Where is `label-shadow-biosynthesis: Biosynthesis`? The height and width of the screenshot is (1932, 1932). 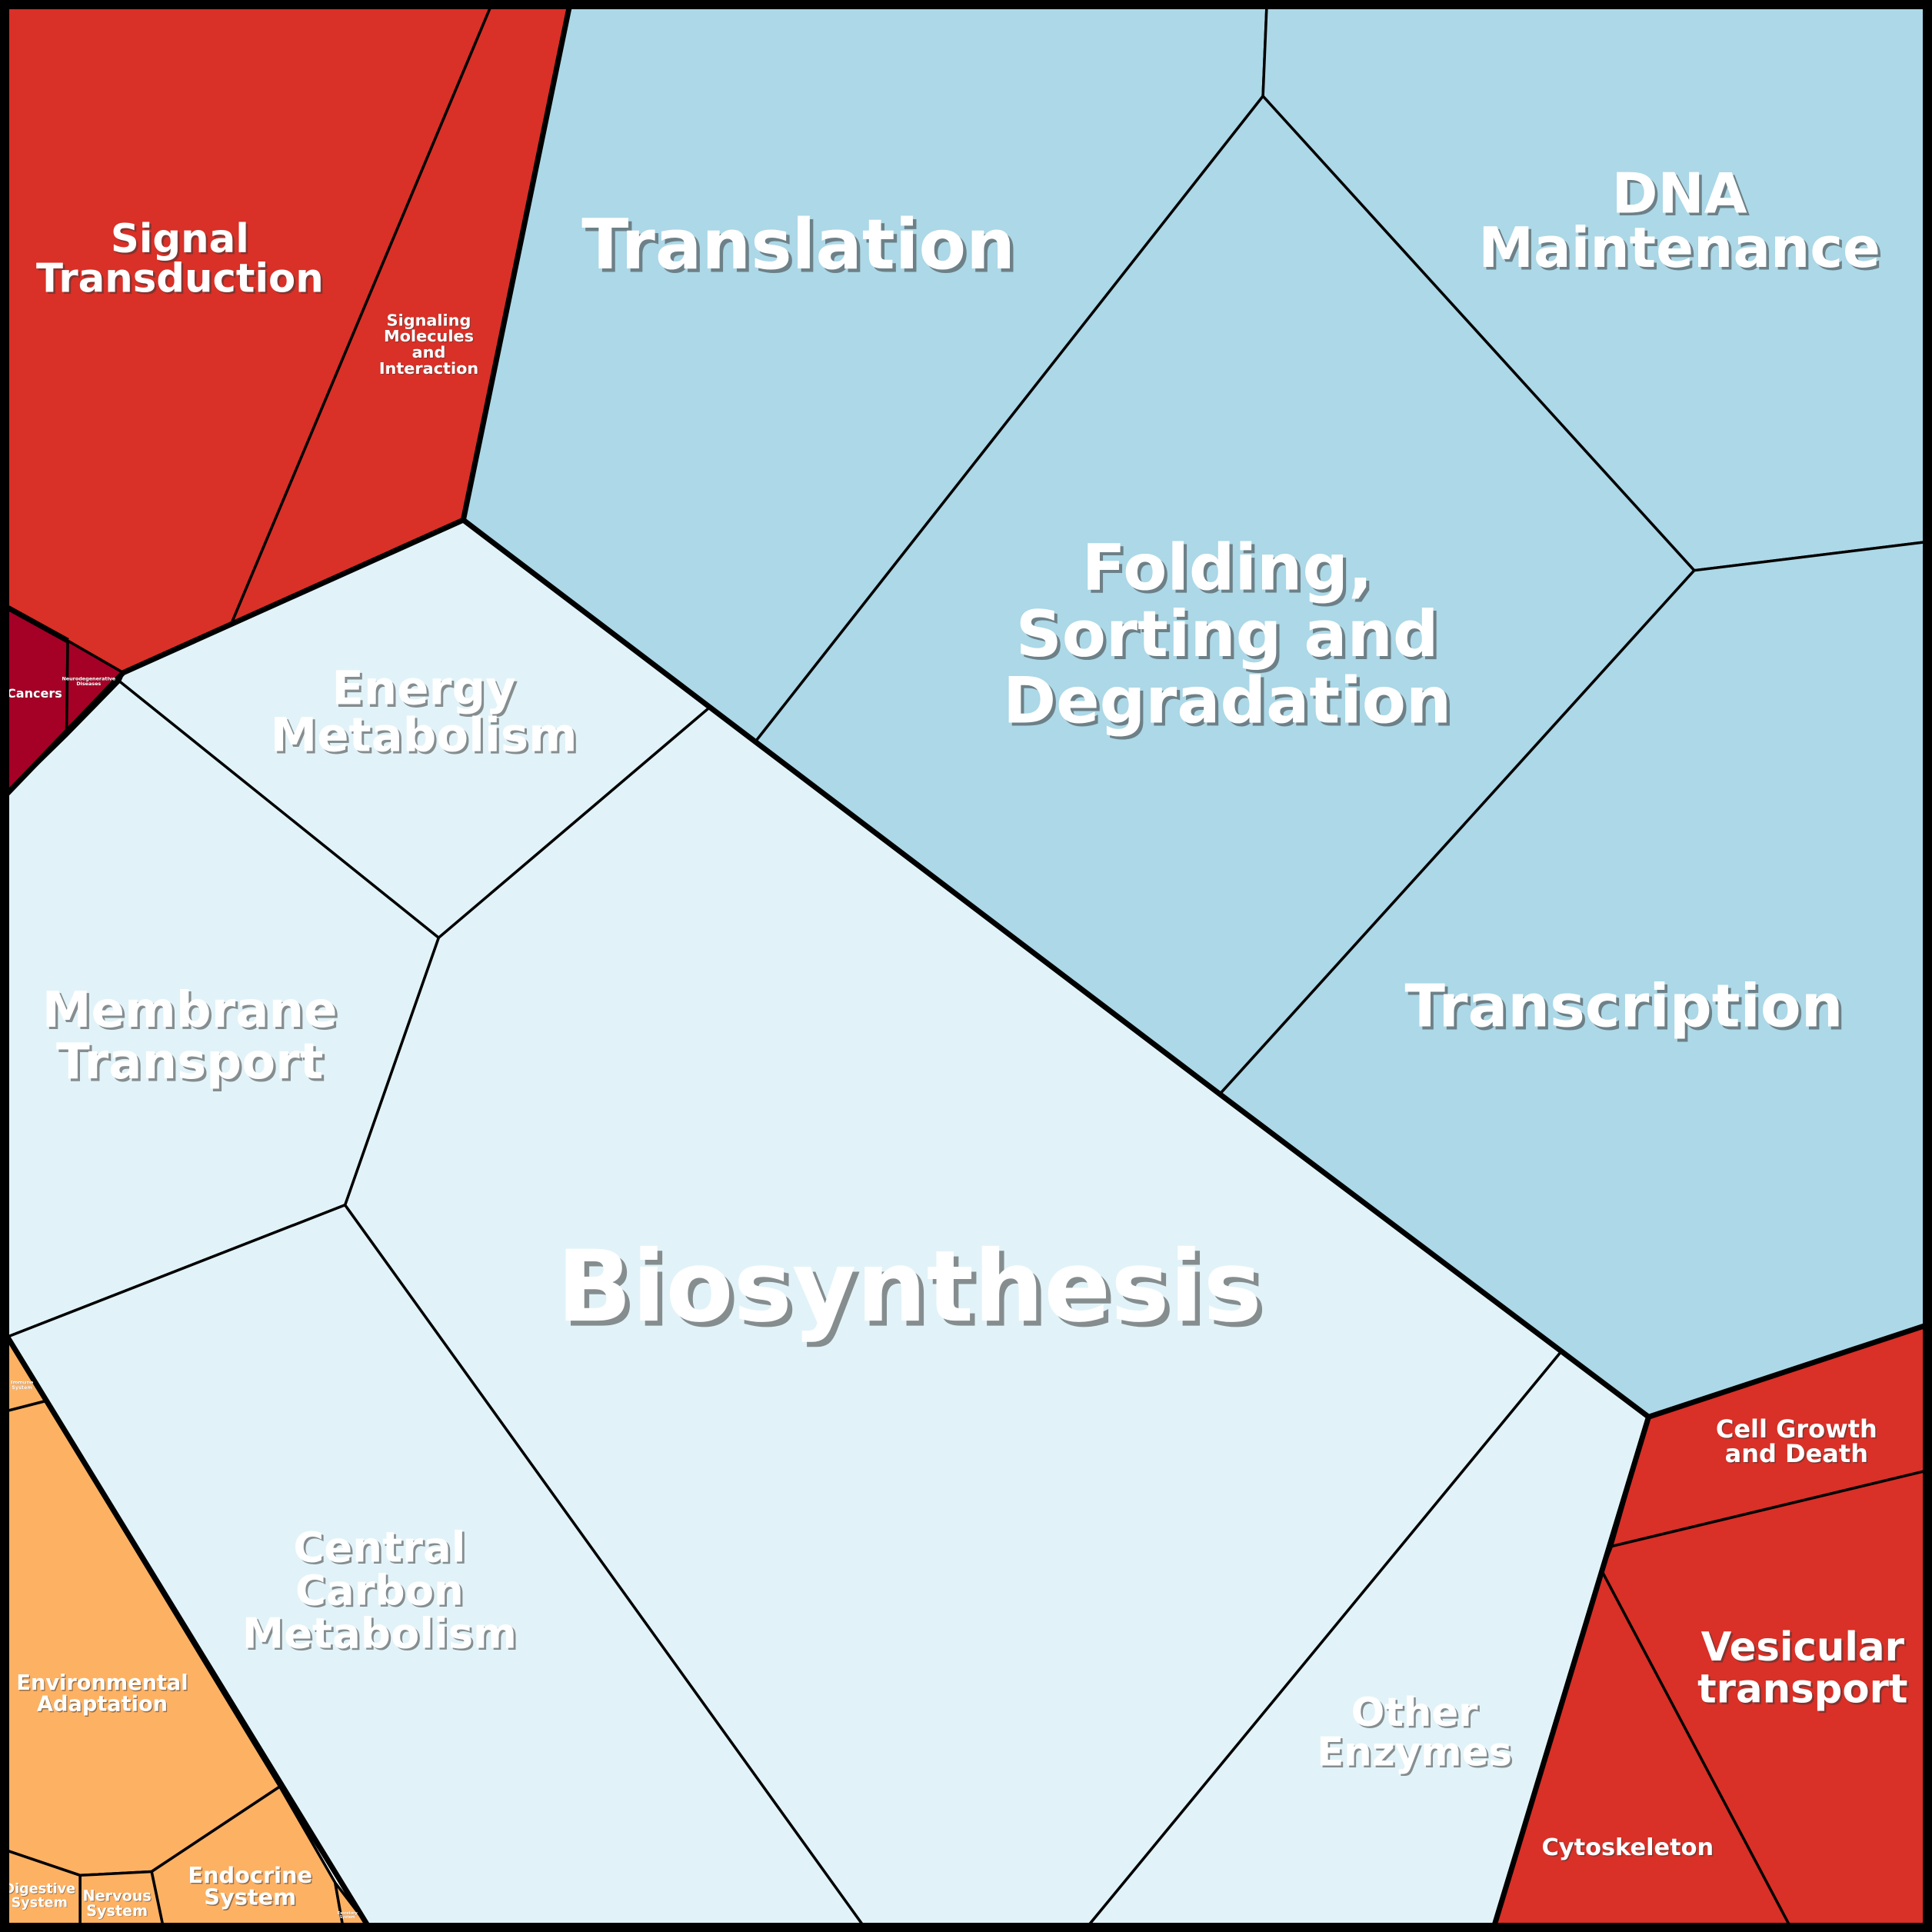 label-shadow-biosynthesis: Biosynthesis is located at coordinates (914, 1292).